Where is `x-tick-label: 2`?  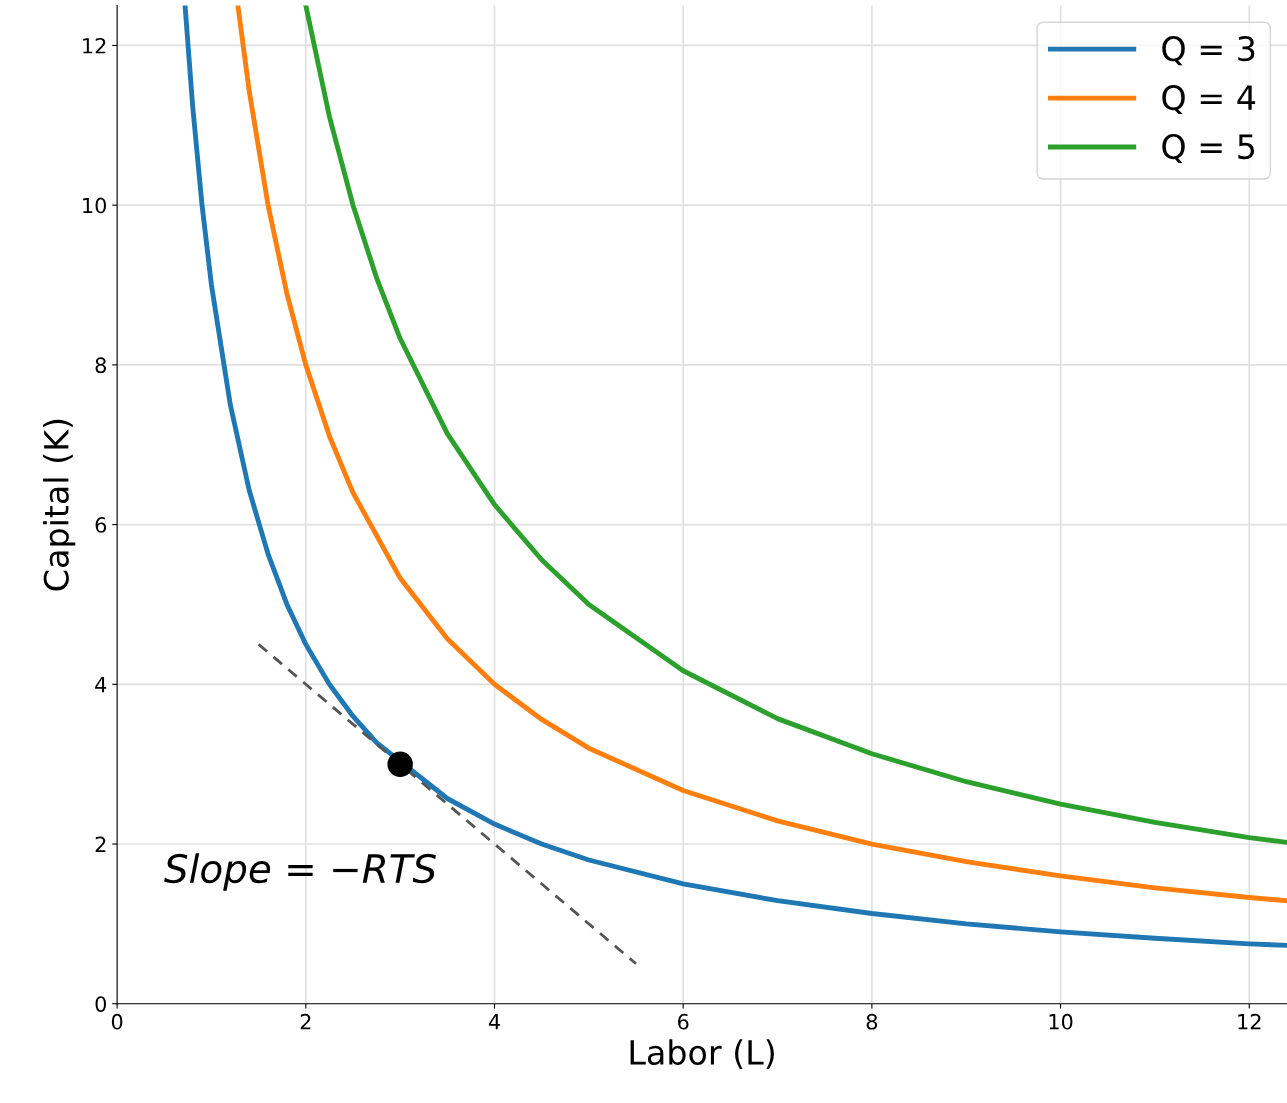 x-tick-label: 2 is located at coordinates (305, 1021).